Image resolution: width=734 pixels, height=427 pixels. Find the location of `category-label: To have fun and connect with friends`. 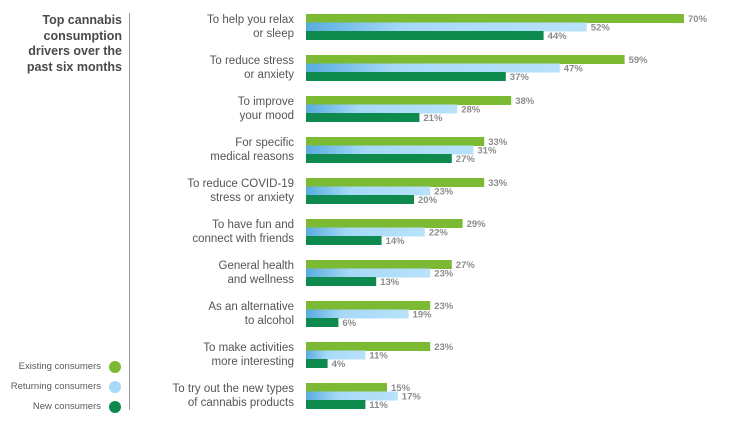

category-label: To have fun and connect with friends is located at coordinates (243, 232).